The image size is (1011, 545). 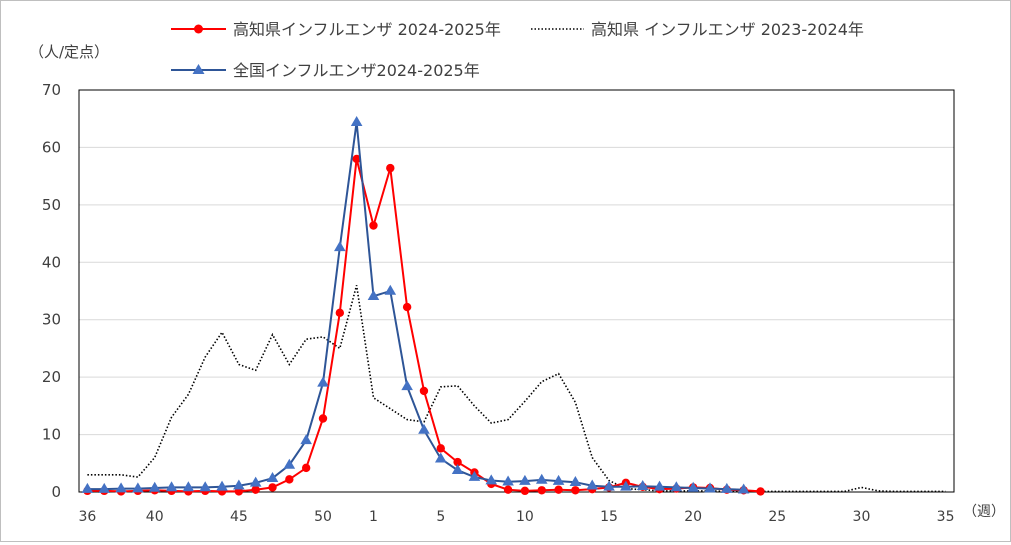 I want to click on legend-entry: 高知県インフルエンザ 2024-2025年, so click(x=336, y=29).